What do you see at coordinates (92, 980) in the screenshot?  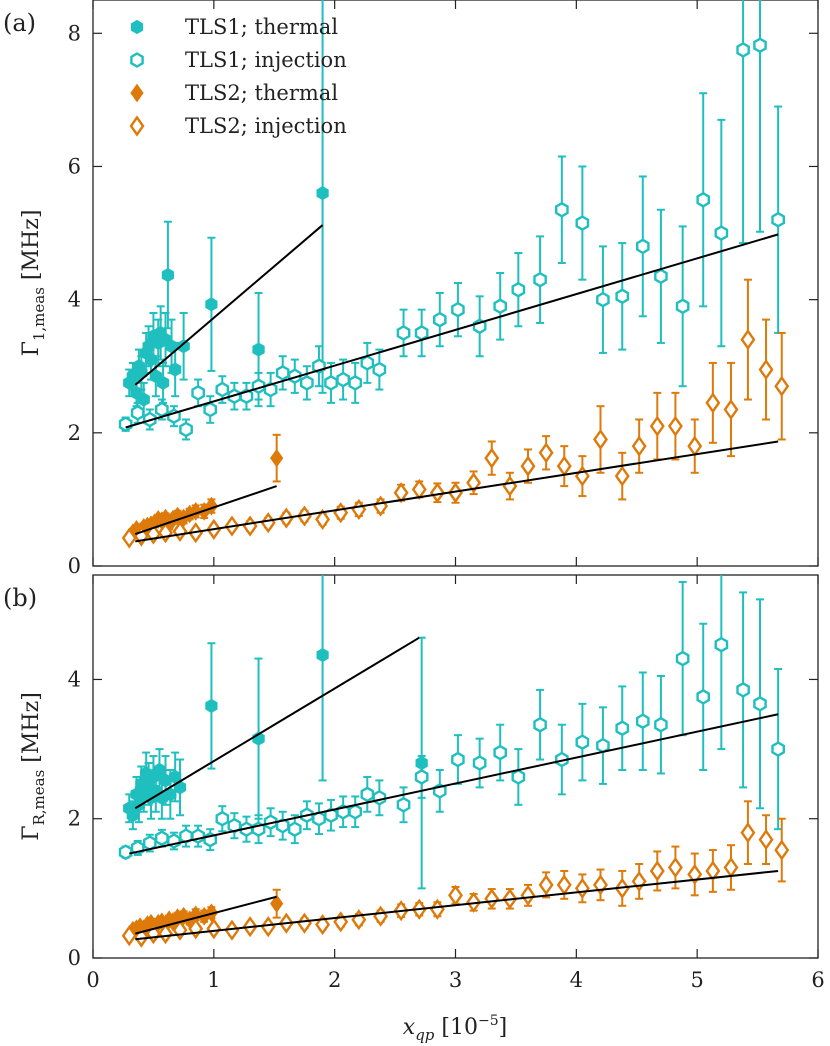 I see `x-tick-label: 0` at bounding box center [92, 980].